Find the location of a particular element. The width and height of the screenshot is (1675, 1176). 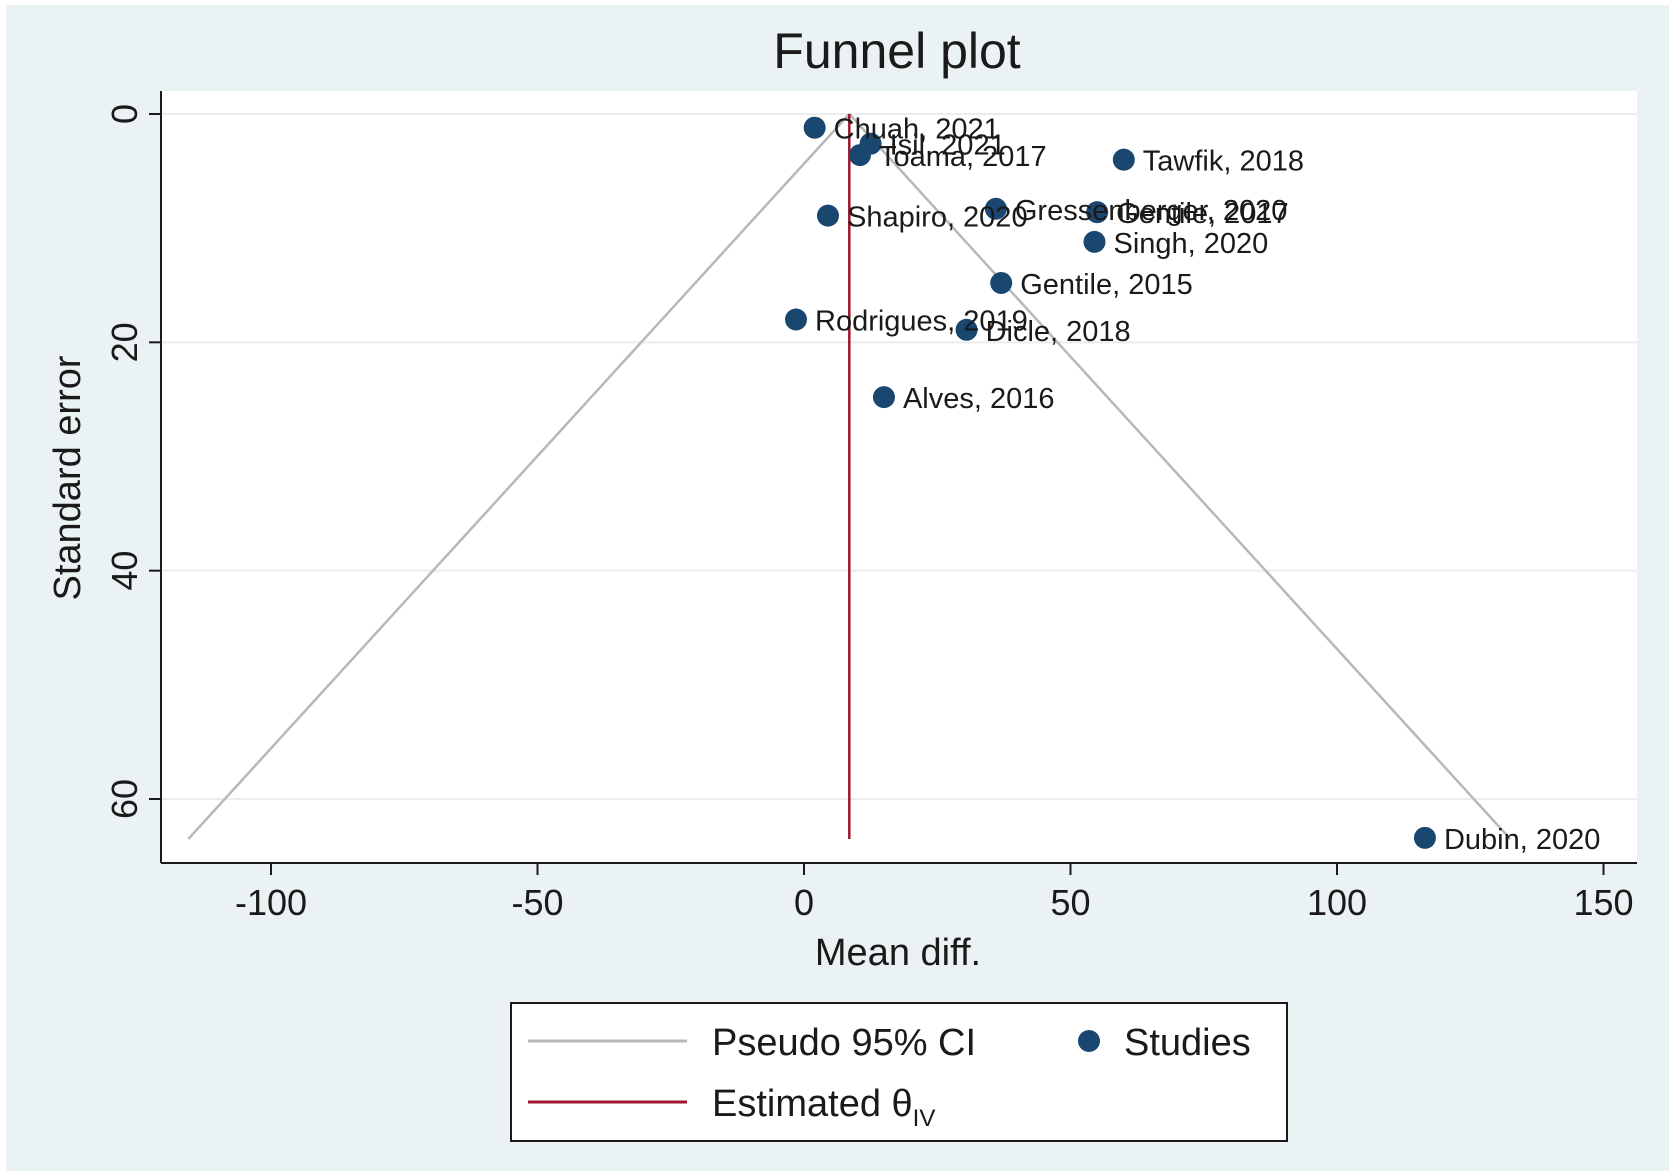

x-axis-ticks: -100 -50 0 50 100 150 is located at coordinates (934, 893).